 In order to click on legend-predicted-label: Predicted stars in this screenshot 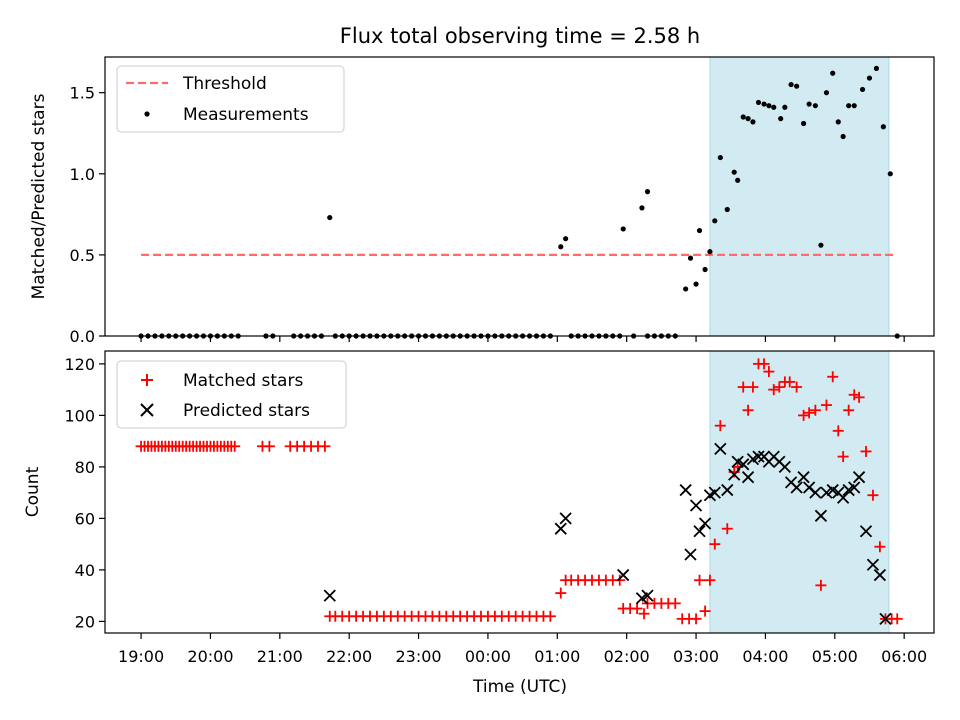, I will do `click(246, 411)`.